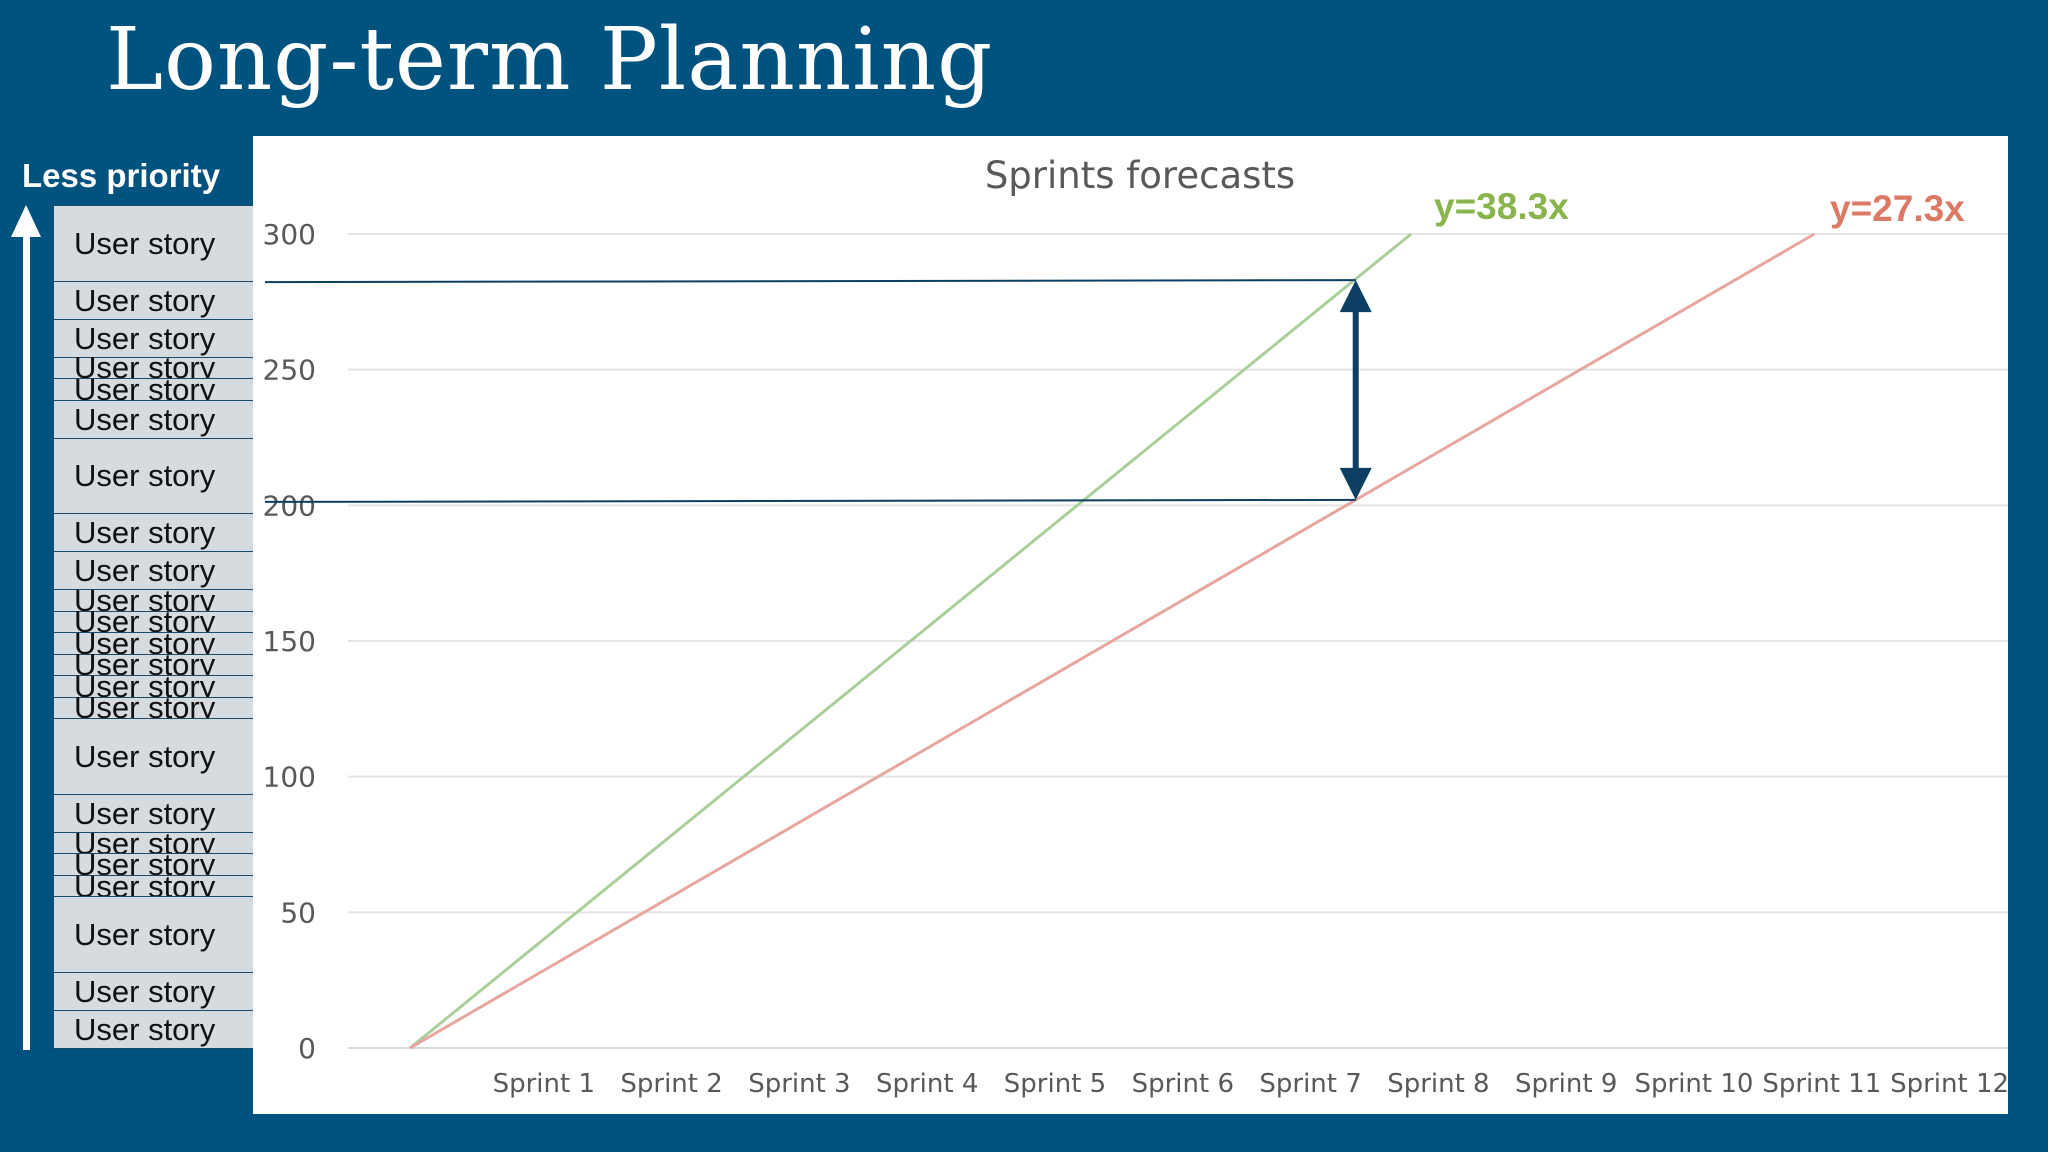 This screenshot has width=2048, height=1152. What do you see at coordinates (289, 641) in the screenshot?
I see `y-tick-label: 150` at bounding box center [289, 641].